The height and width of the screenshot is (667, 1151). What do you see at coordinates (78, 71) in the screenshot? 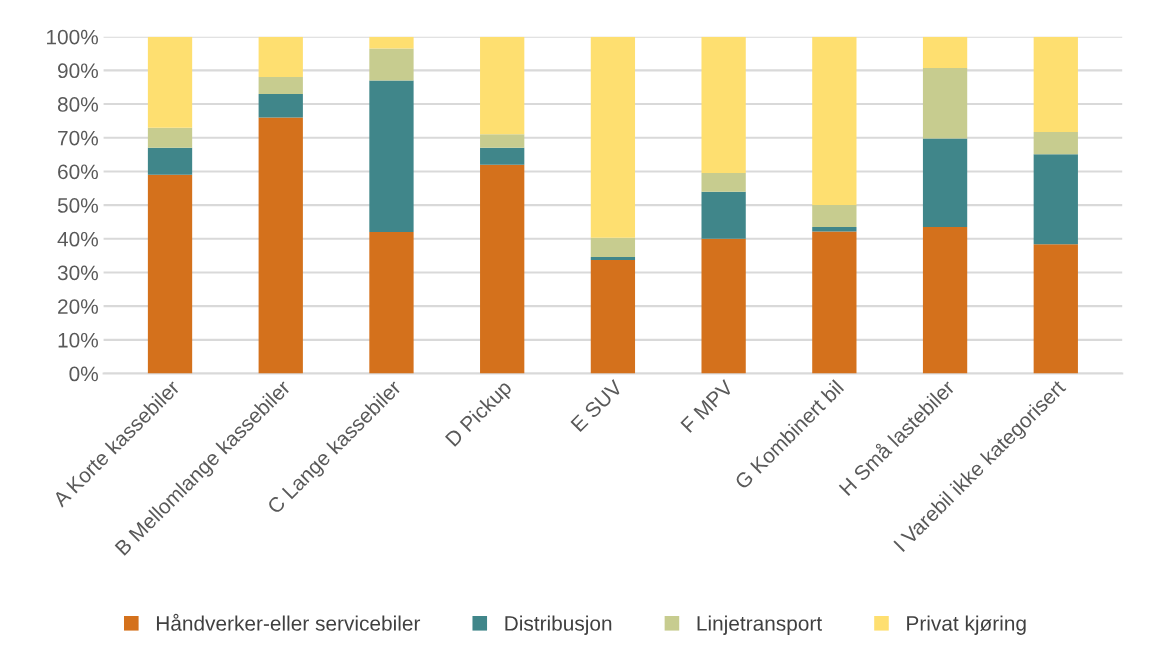
I see `y-tick-label: 90%` at bounding box center [78, 71].